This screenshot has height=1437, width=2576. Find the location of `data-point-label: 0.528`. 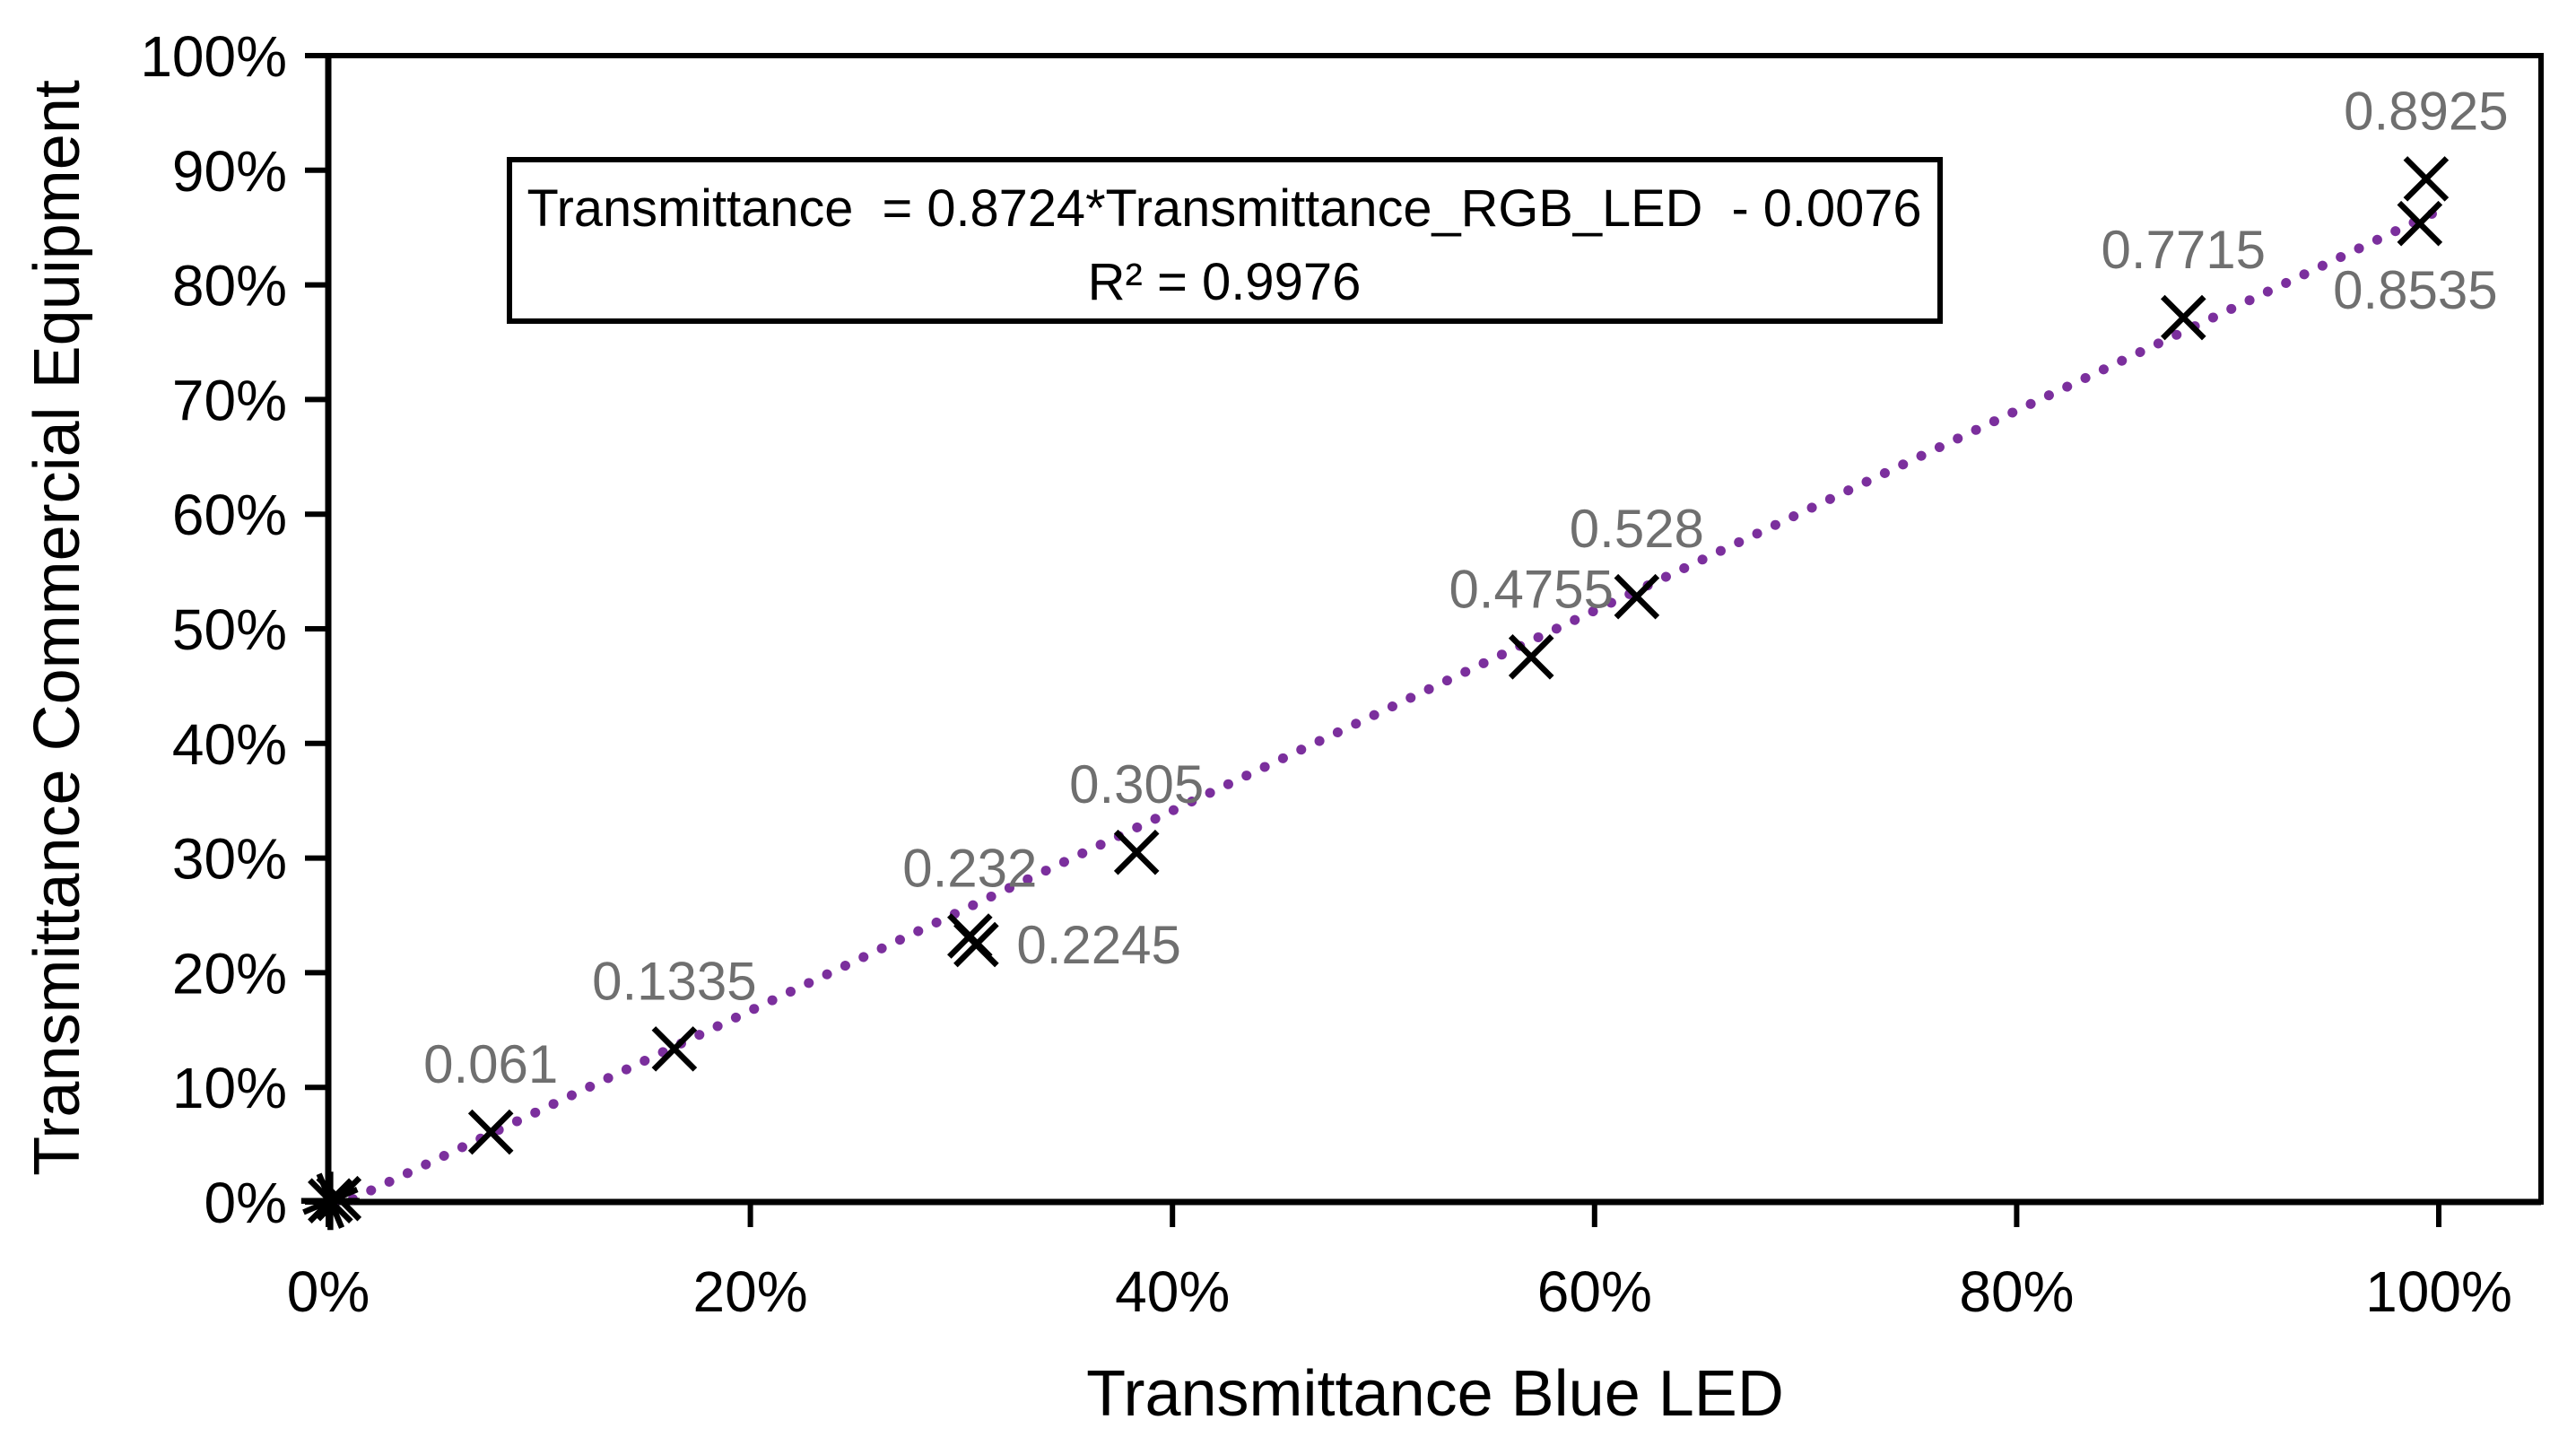

data-point-label: 0.528 is located at coordinates (1637, 529).